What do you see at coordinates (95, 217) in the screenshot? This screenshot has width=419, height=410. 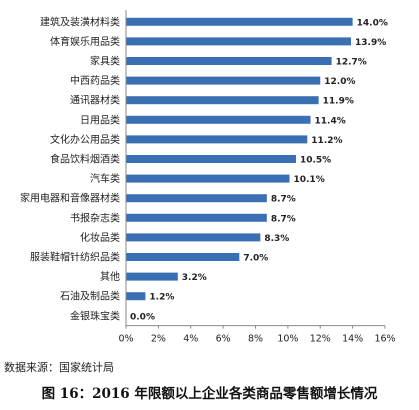 I see `category-label: 书报杂志类` at bounding box center [95, 217].